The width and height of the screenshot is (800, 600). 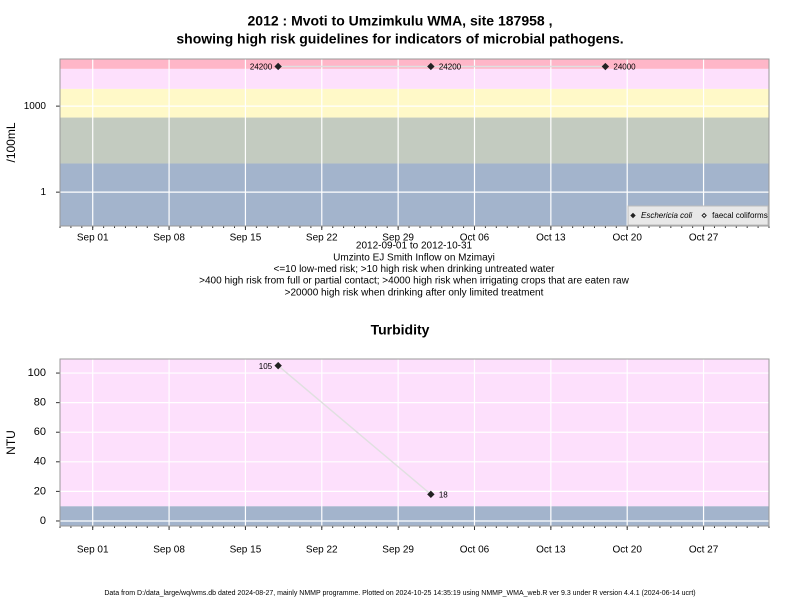 I want to click on chart-title: Turbidity, so click(x=400, y=330).